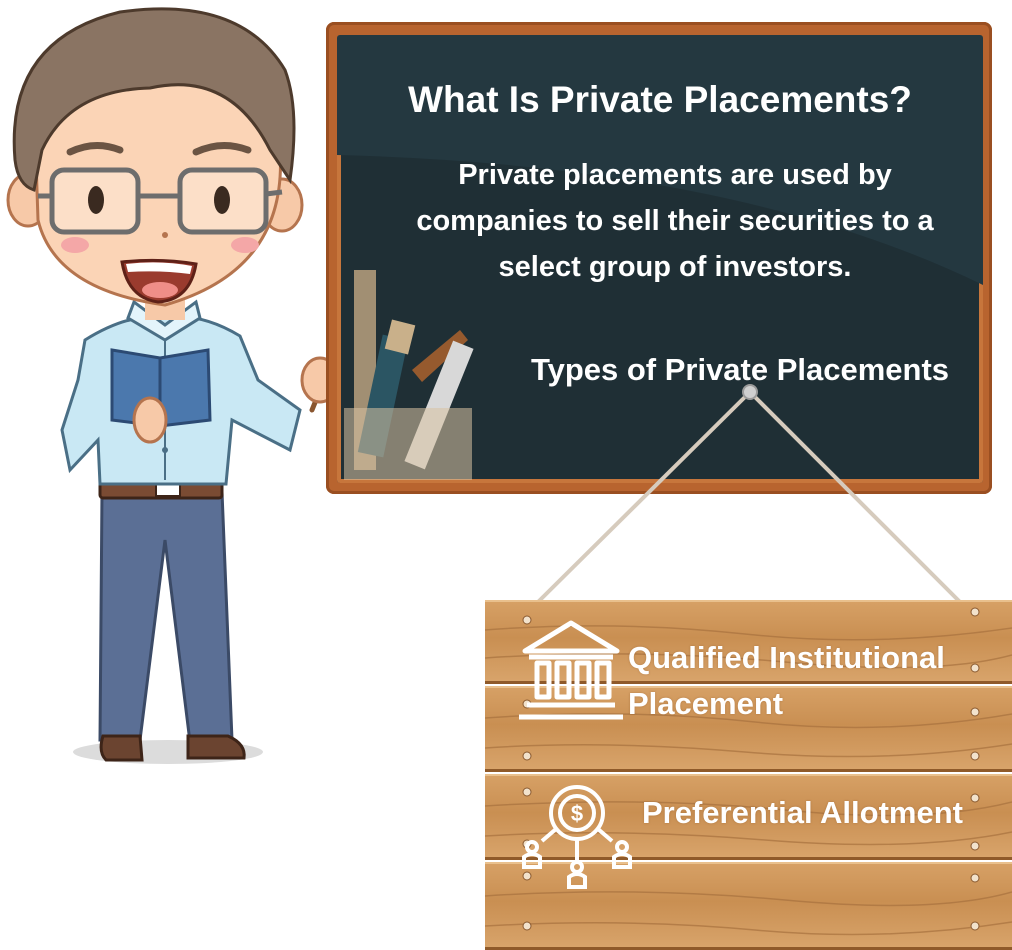  What do you see at coordinates (750, 392) in the screenshot?
I see `nail-icon` at bounding box center [750, 392].